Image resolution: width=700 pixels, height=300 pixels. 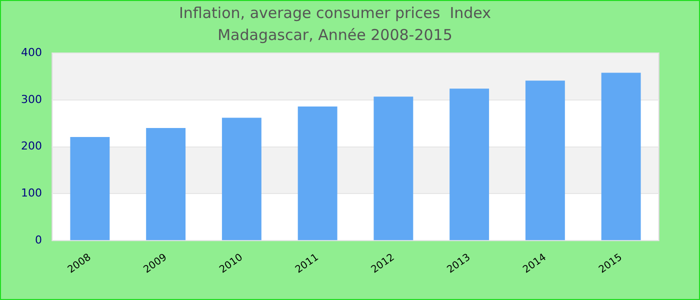 I want to click on y-tick-label: 300, so click(x=31, y=99).